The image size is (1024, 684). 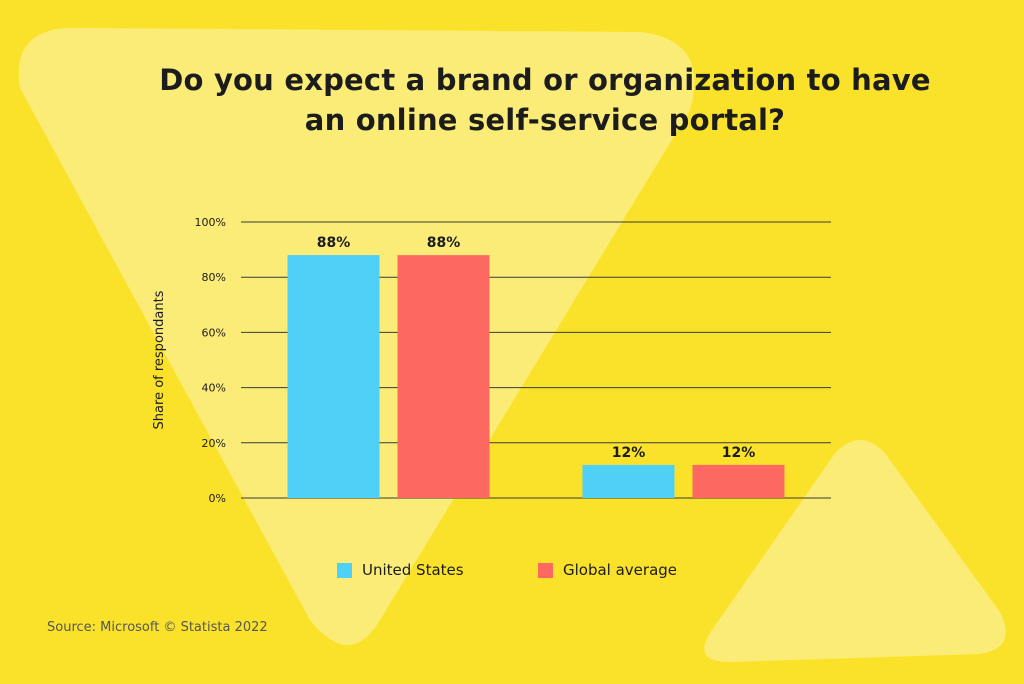 I want to click on y-axis-ticks: 0% 20% 40% 60% 80% 100%, so click(x=210, y=360).